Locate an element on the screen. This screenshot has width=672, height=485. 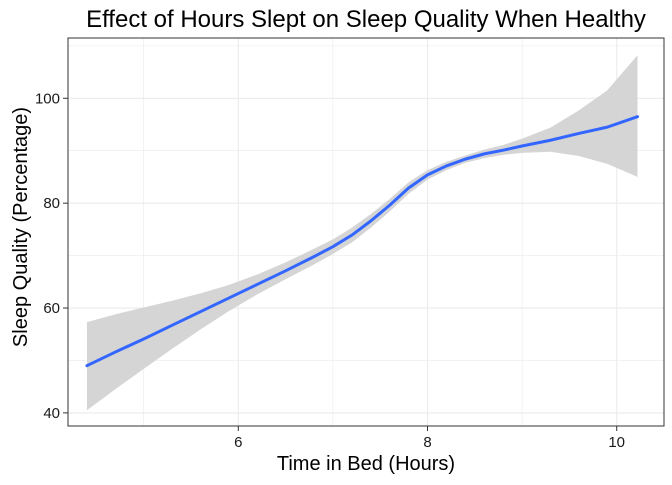
x-tick-label: 6 is located at coordinates (238, 442).